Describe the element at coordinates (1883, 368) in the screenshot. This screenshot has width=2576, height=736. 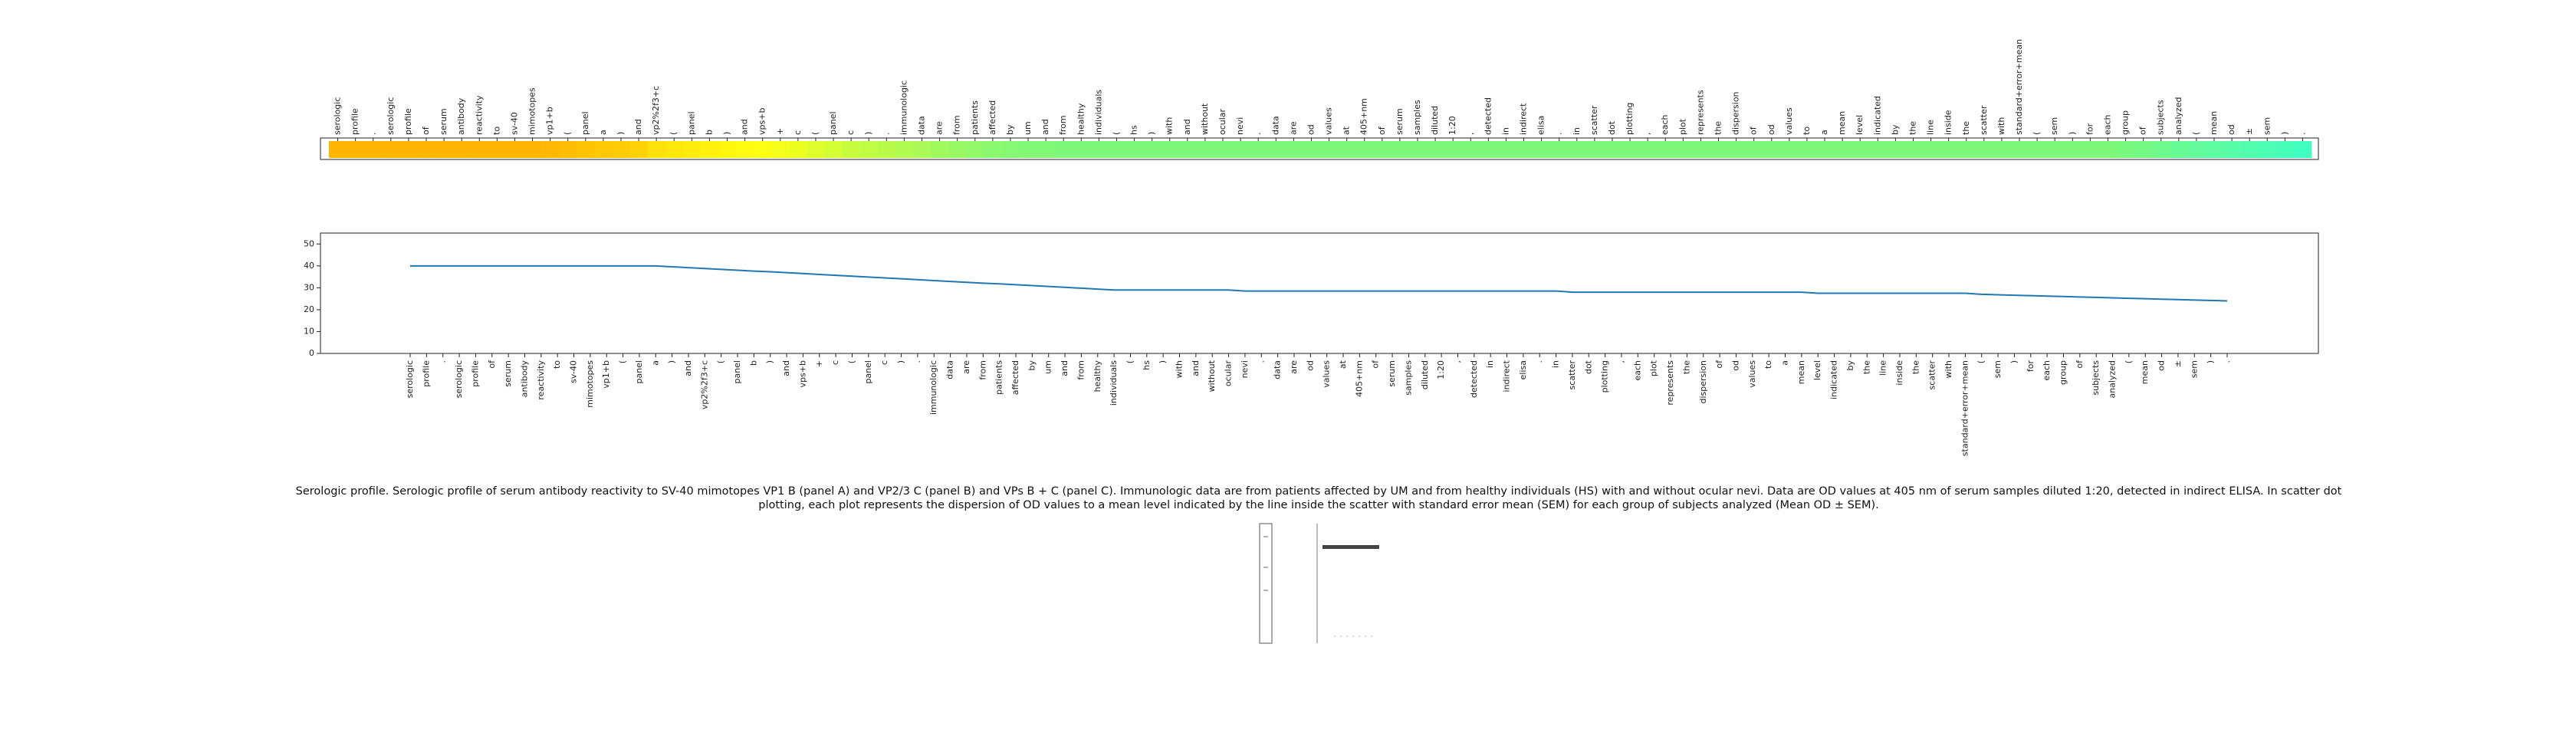
I see `token-label: line` at that location.